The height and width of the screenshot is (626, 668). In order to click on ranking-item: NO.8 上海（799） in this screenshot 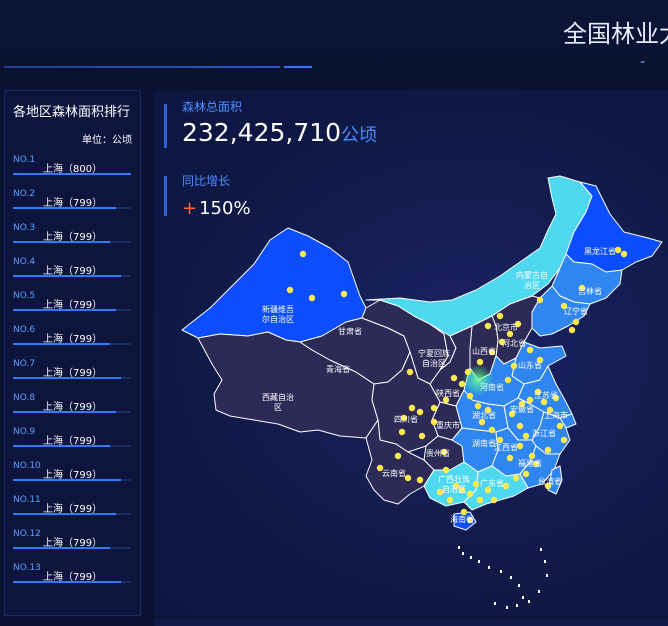, I will do `click(73, 408)`.